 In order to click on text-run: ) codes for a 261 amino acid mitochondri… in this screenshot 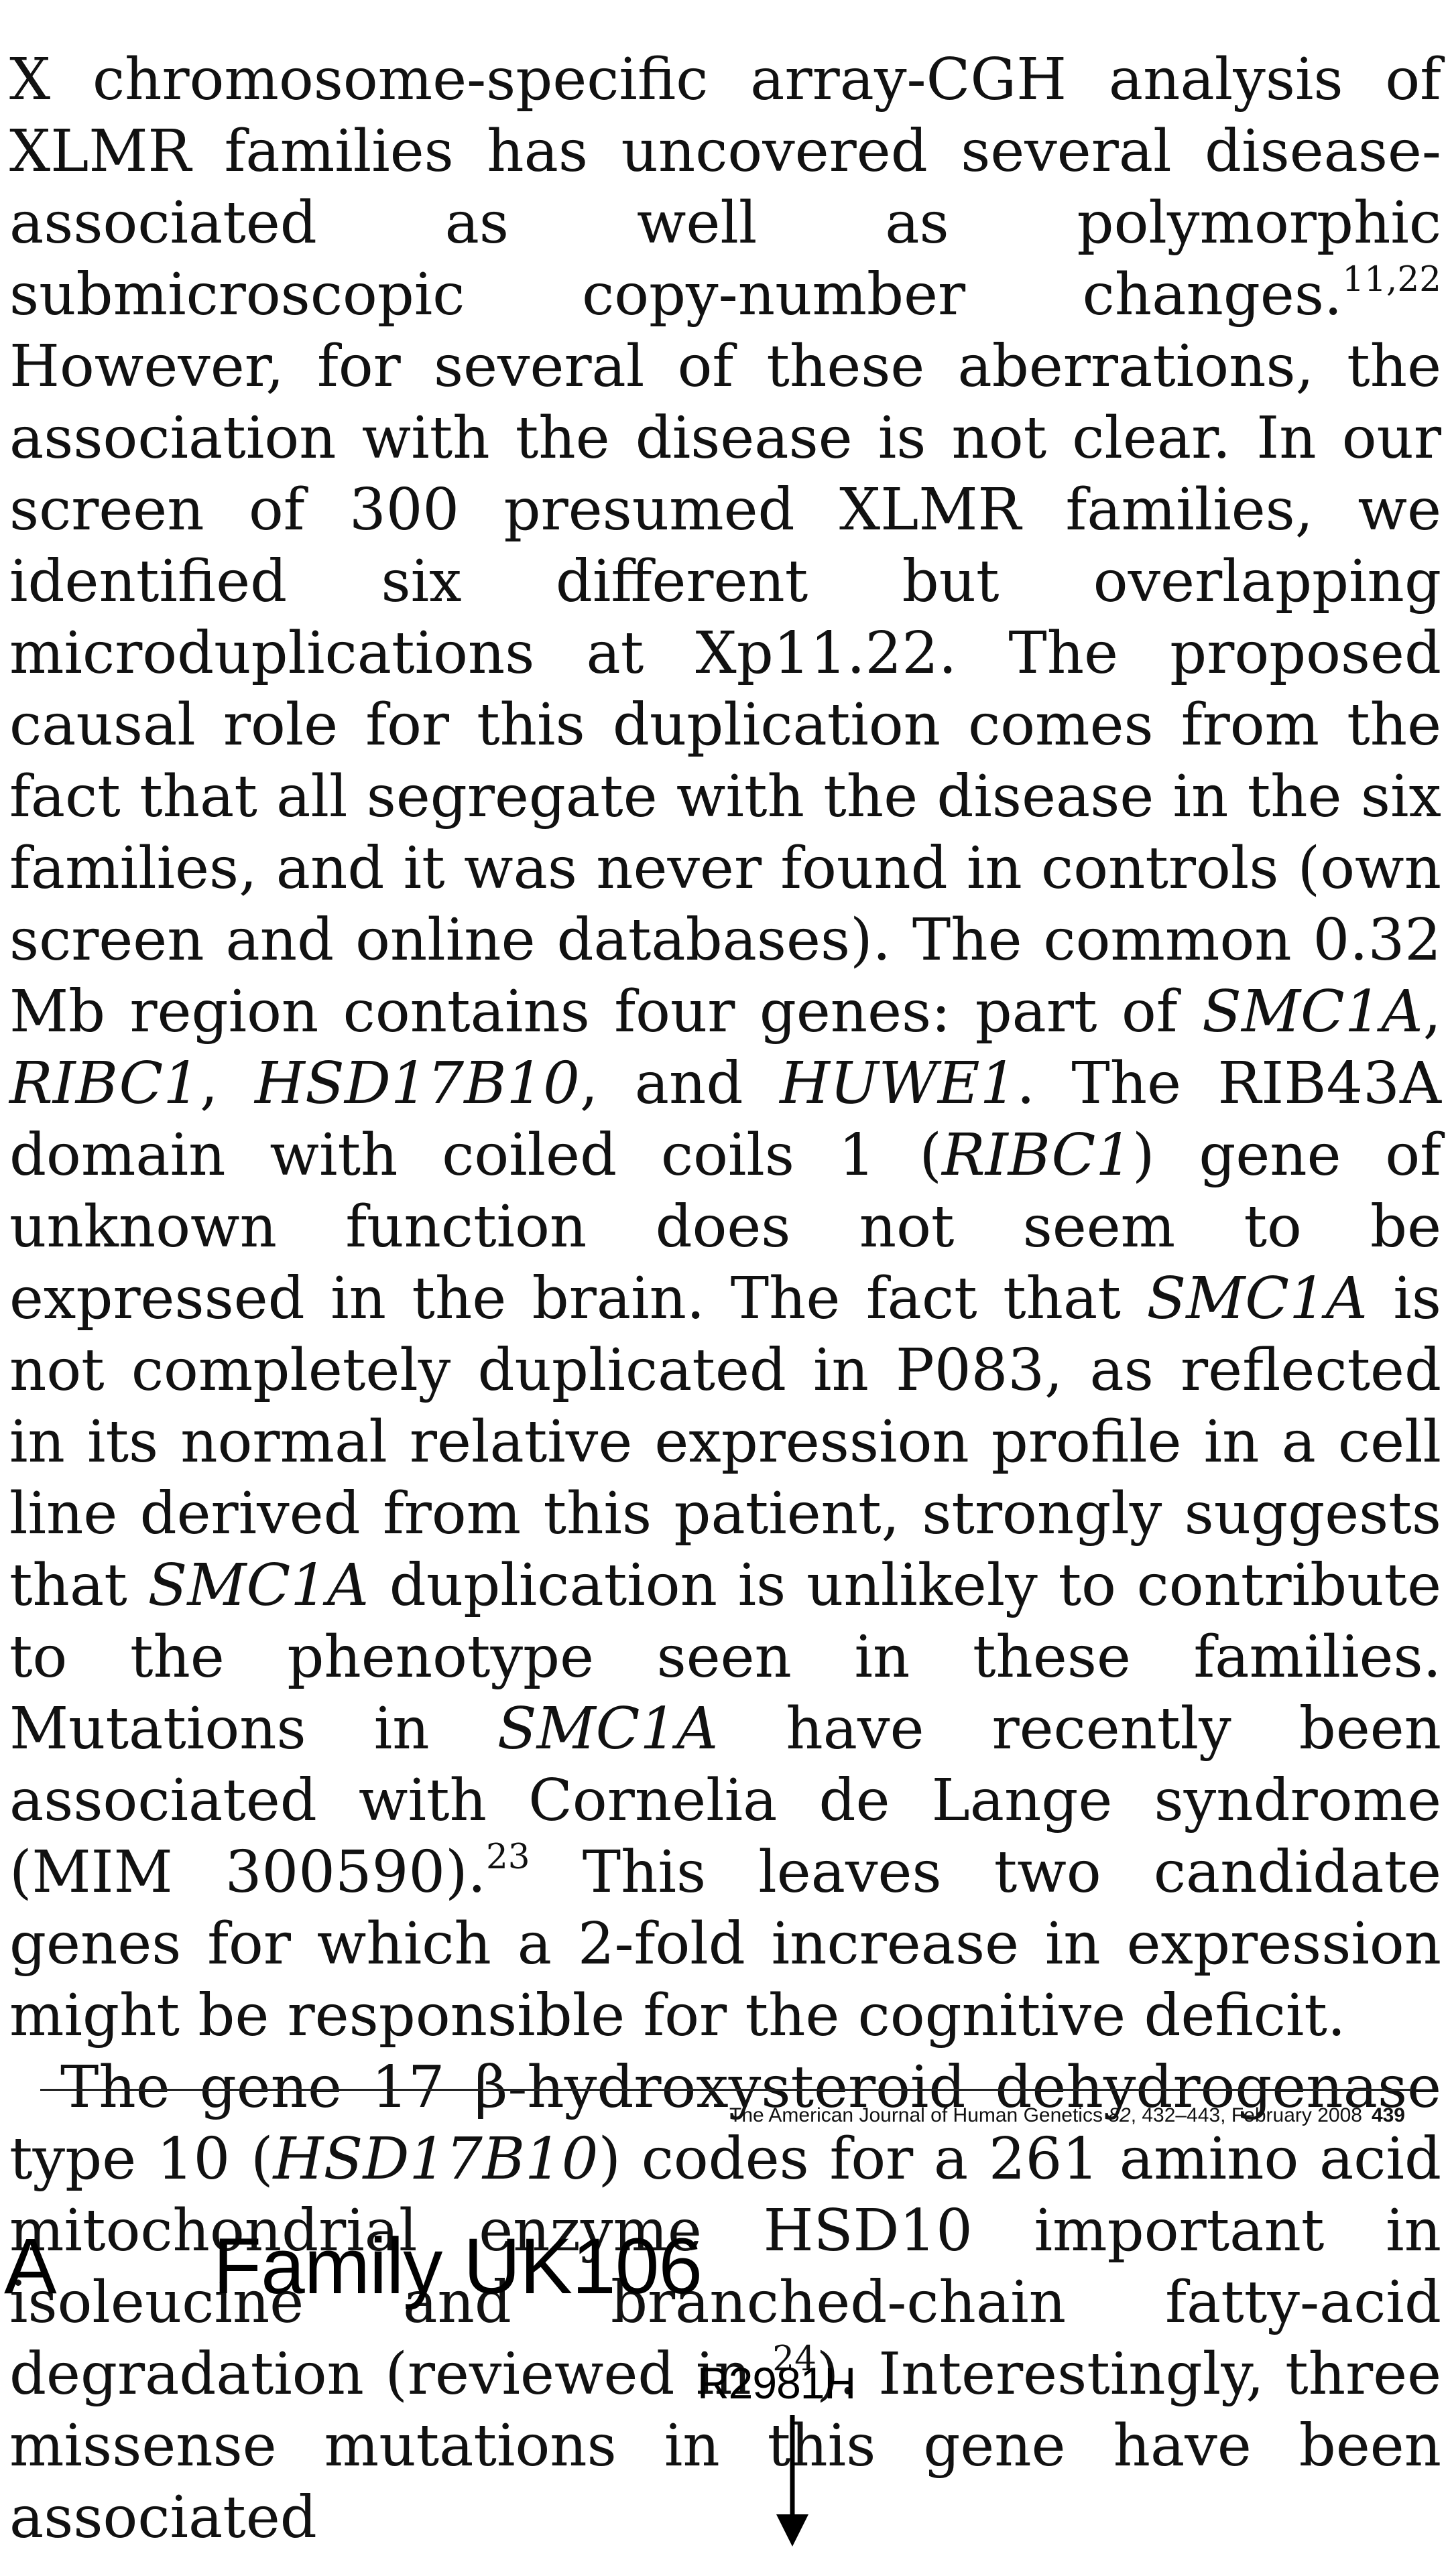, I will do `click(725, 2267)`.